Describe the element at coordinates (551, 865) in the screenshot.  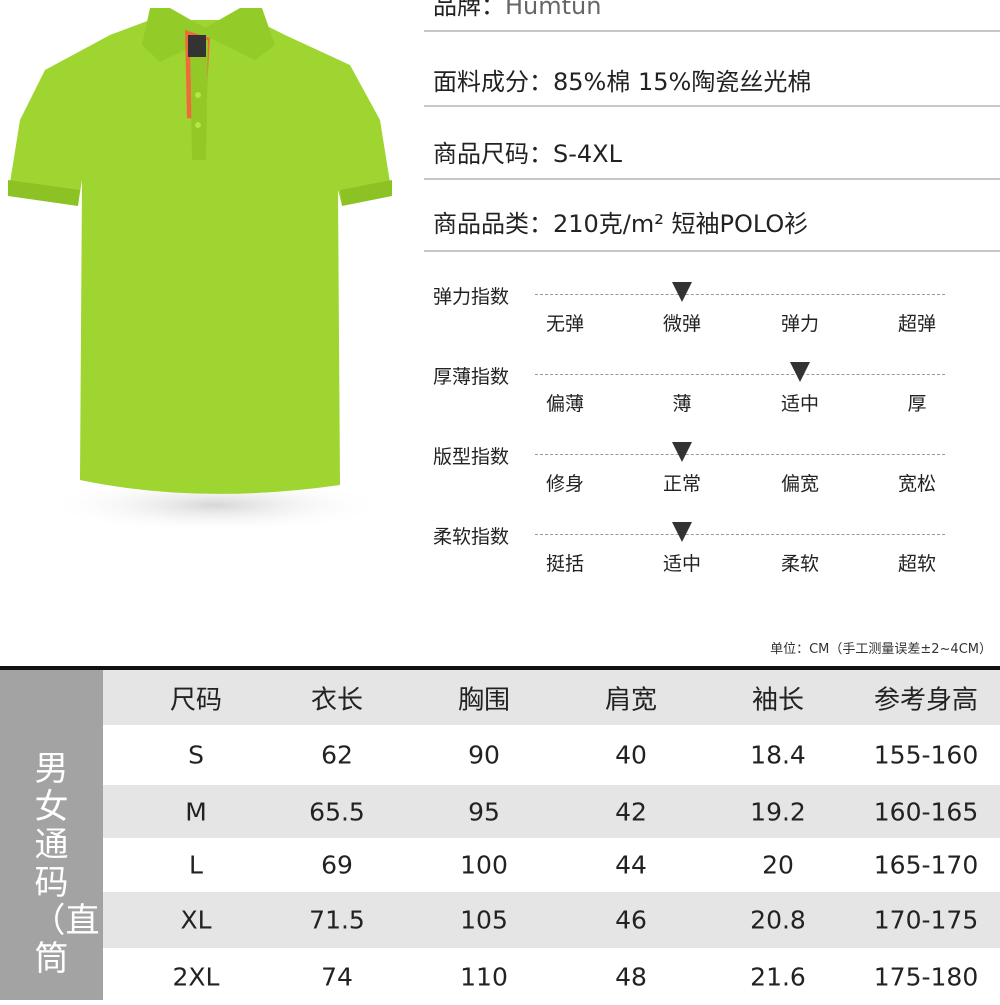
I see `table-row: L 69 100 44 20 165-170` at that location.